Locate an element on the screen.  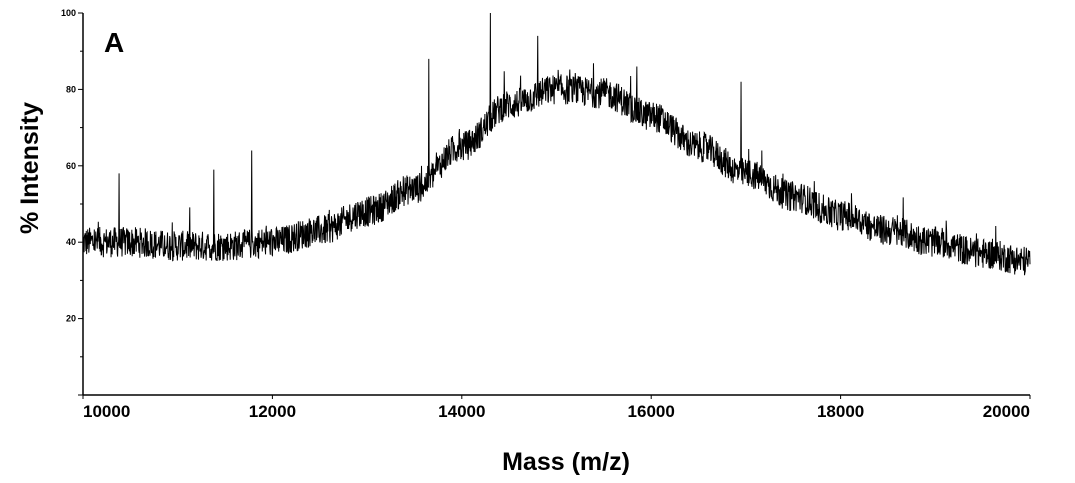
x-axis-ticks: 10000 12000 14000 16000 18000 20000 is located at coordinates (556, 408).